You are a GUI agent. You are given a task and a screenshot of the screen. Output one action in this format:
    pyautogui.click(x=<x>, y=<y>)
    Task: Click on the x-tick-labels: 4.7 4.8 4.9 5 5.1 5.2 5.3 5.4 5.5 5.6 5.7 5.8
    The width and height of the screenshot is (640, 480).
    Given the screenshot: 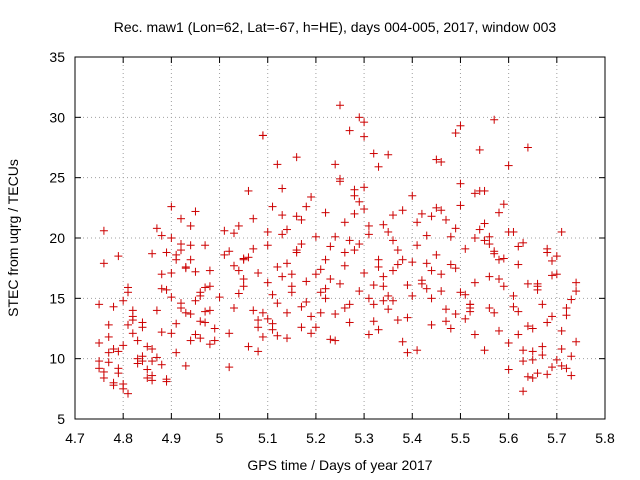 What is the action you would take?
    pyautogui.click(x=340, y=438)
    